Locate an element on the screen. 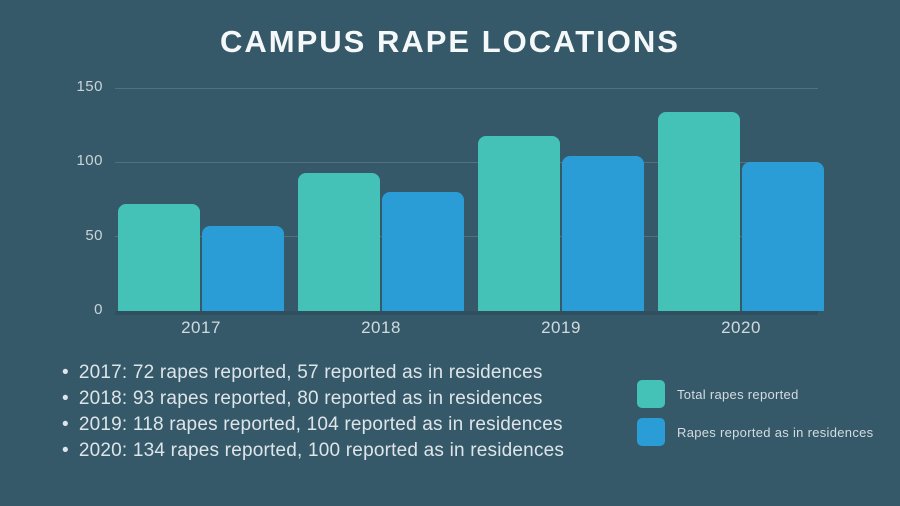  legend-item-residences: Rapes reported as in residences is located at coordinates (755, 432).